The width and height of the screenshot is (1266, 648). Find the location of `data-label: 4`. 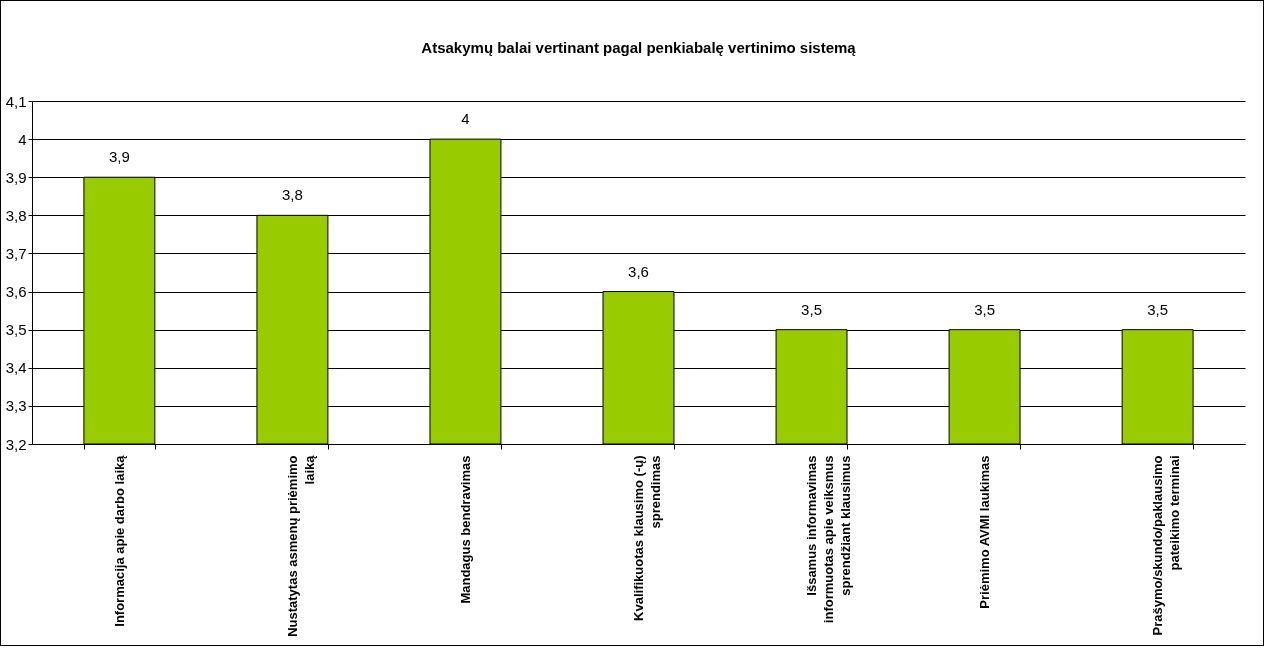

data-label: 4 is located at coordinates (465, 119).